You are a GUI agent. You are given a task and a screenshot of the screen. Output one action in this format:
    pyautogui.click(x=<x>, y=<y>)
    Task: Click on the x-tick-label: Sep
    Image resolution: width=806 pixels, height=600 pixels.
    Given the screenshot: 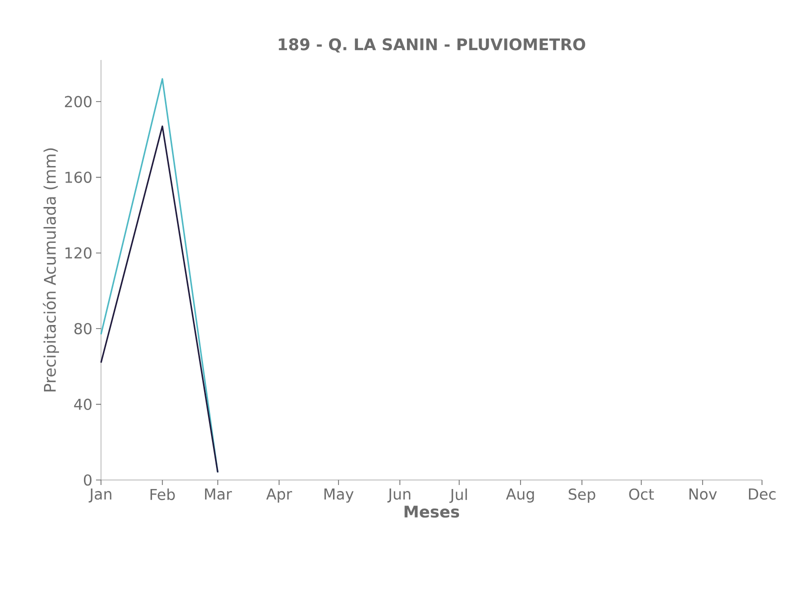 What is the action you would take?
    pyautogui.click(x=582, y=495)
    